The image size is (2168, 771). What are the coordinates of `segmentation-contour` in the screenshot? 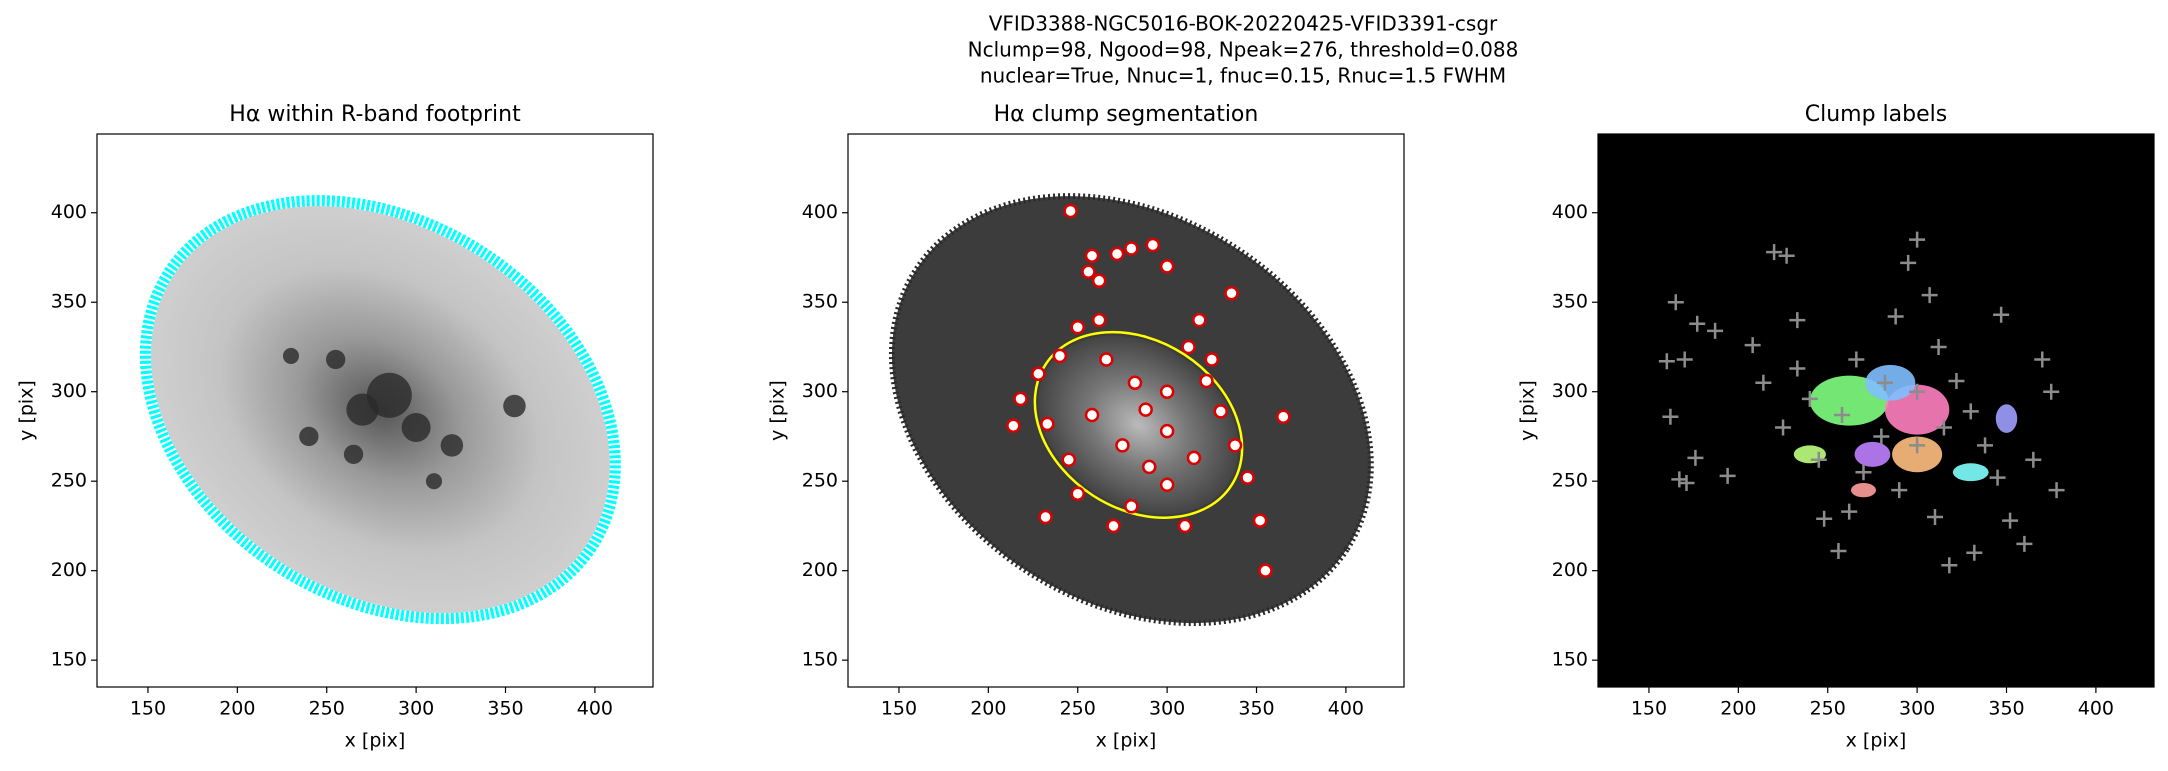 It's located at (1138, 424).